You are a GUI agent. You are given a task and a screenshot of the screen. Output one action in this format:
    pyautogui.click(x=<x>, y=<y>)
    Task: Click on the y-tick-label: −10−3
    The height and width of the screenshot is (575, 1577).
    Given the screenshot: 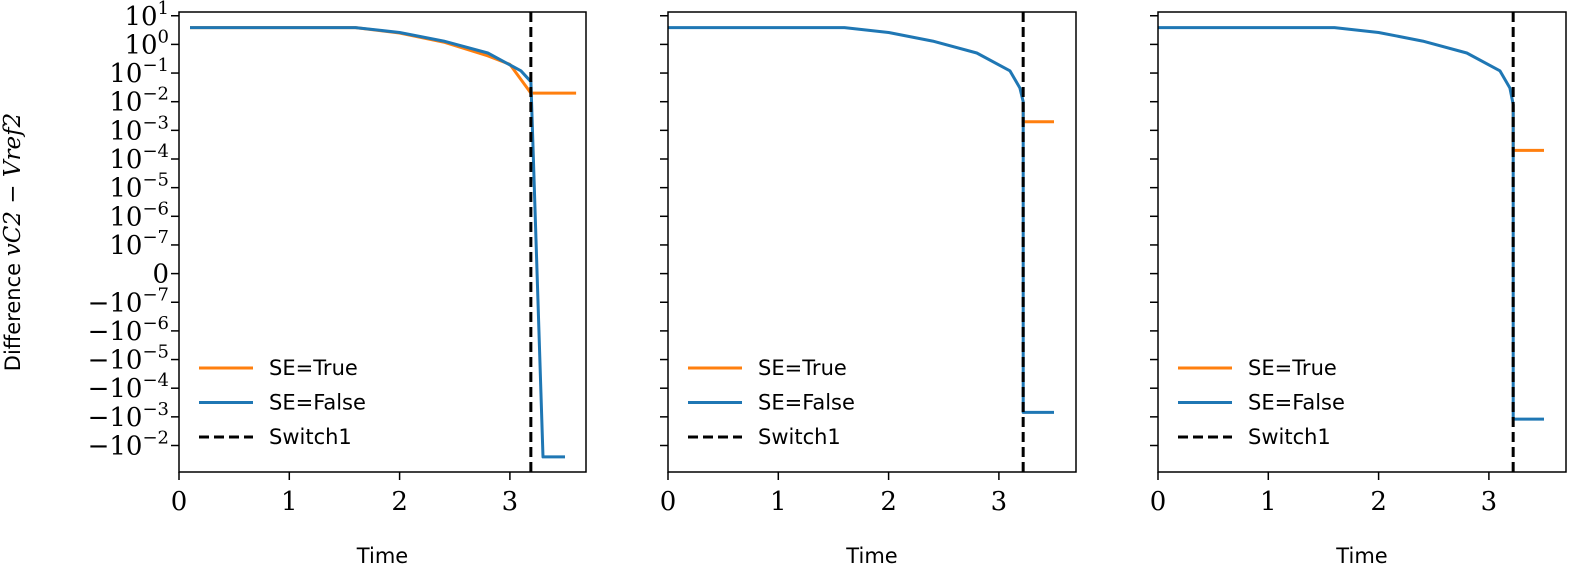 What is the action you would take?
    pyautogui.click(x=128, y=416)
    